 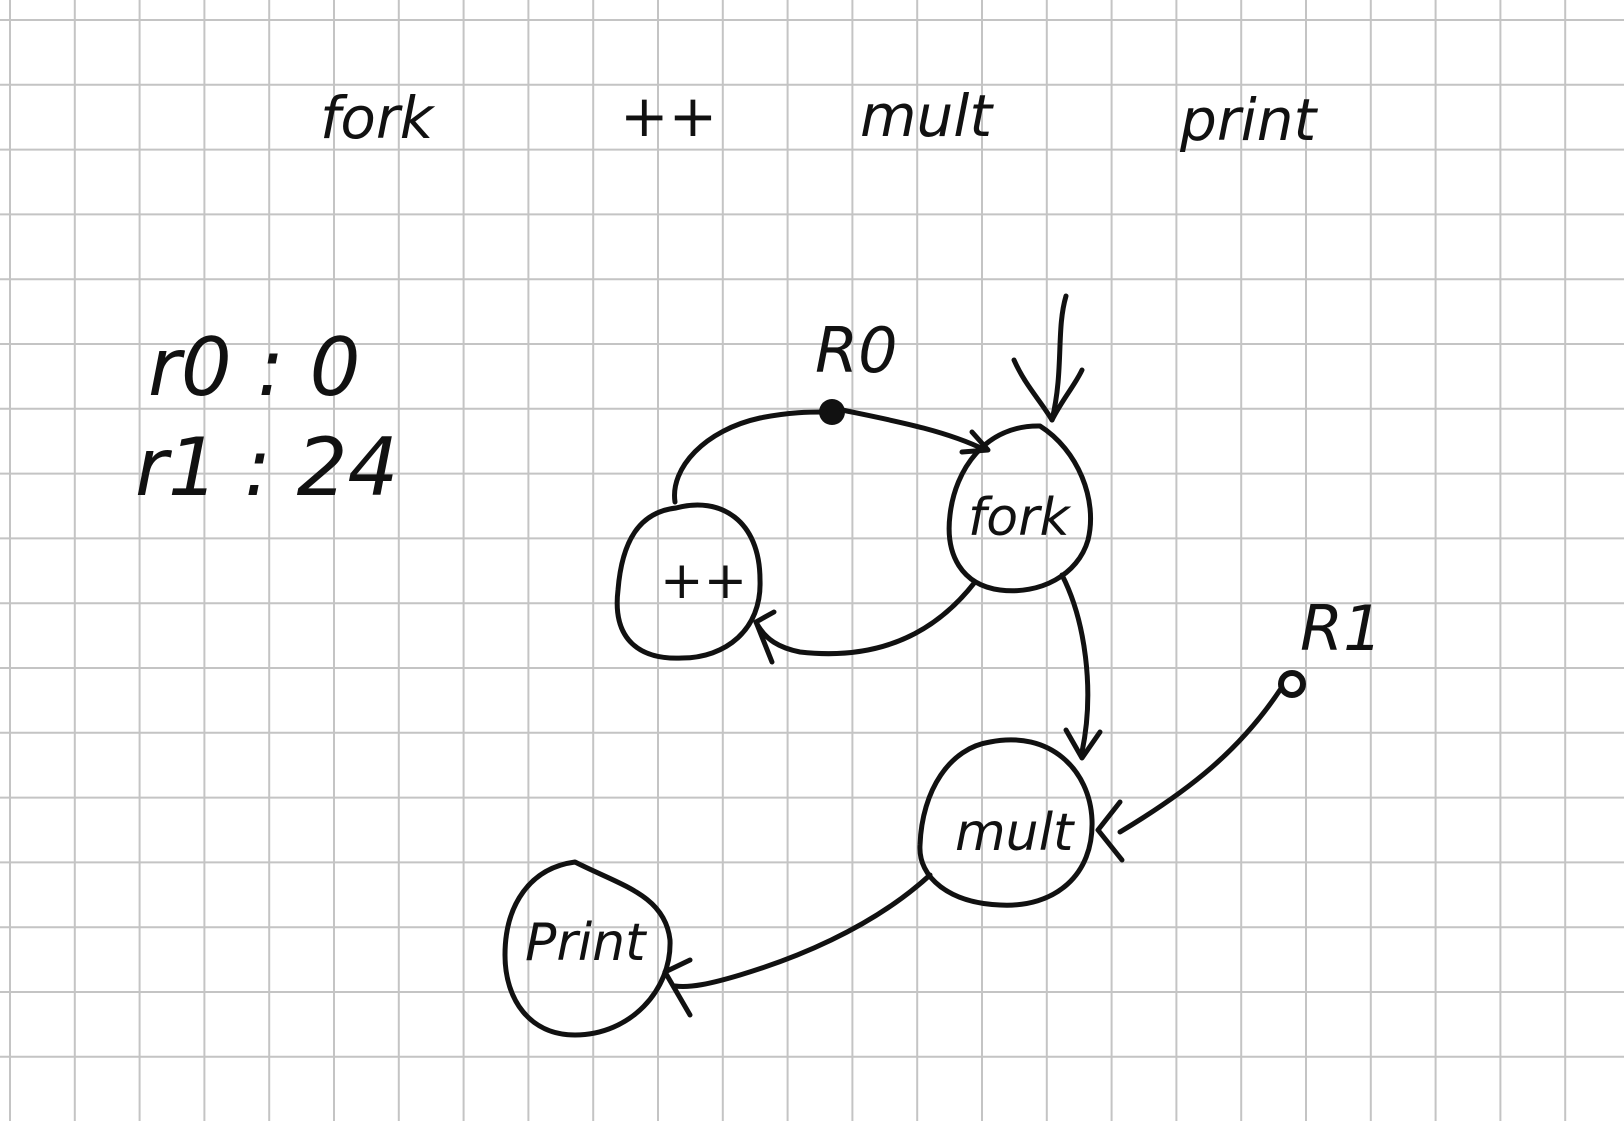 What do you see at coordinates (586, 943) in the screenshot?
I see `node-print-label: Print` at bounding box center [586, 943].